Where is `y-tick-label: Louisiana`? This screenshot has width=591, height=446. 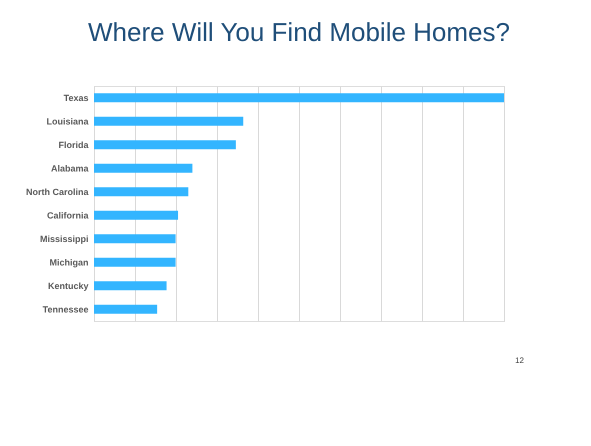 y-tick-label: Louisiana is located at coordinates (68, 121).